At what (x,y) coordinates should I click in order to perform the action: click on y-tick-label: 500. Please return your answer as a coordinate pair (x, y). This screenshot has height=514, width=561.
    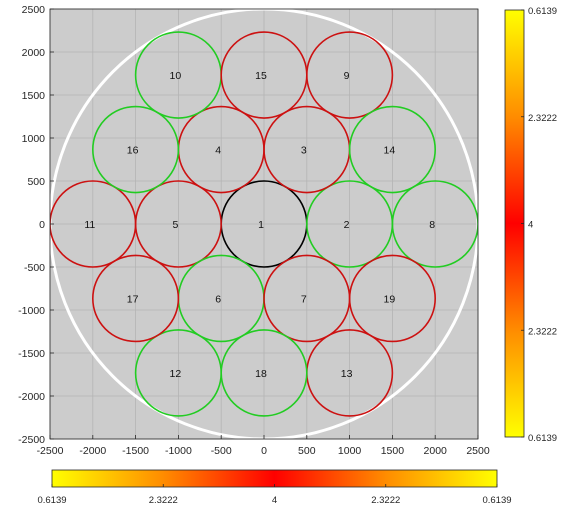
    Looking at the image, I should click on (36, 182).